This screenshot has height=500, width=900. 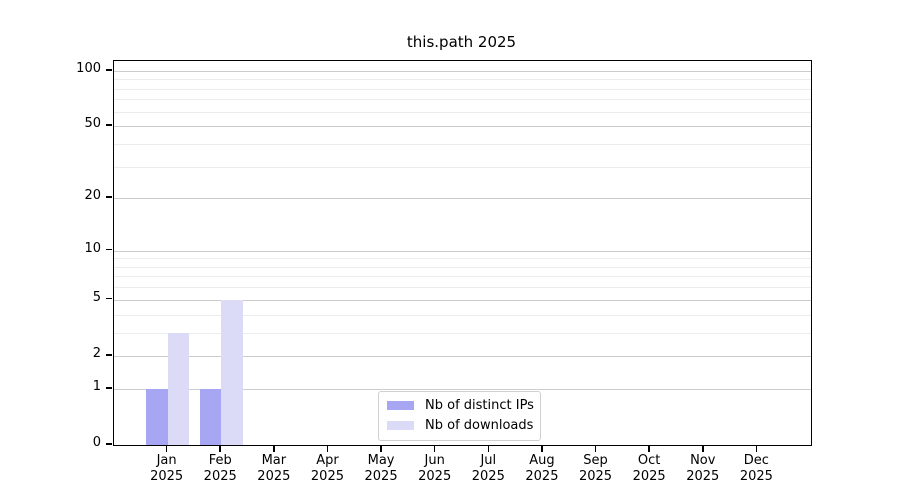 What do you see at coordinates (479, 425) in the screenshot?
I see `legend-label-downloads: Nb of downloads` at bounding box center [479, 425].